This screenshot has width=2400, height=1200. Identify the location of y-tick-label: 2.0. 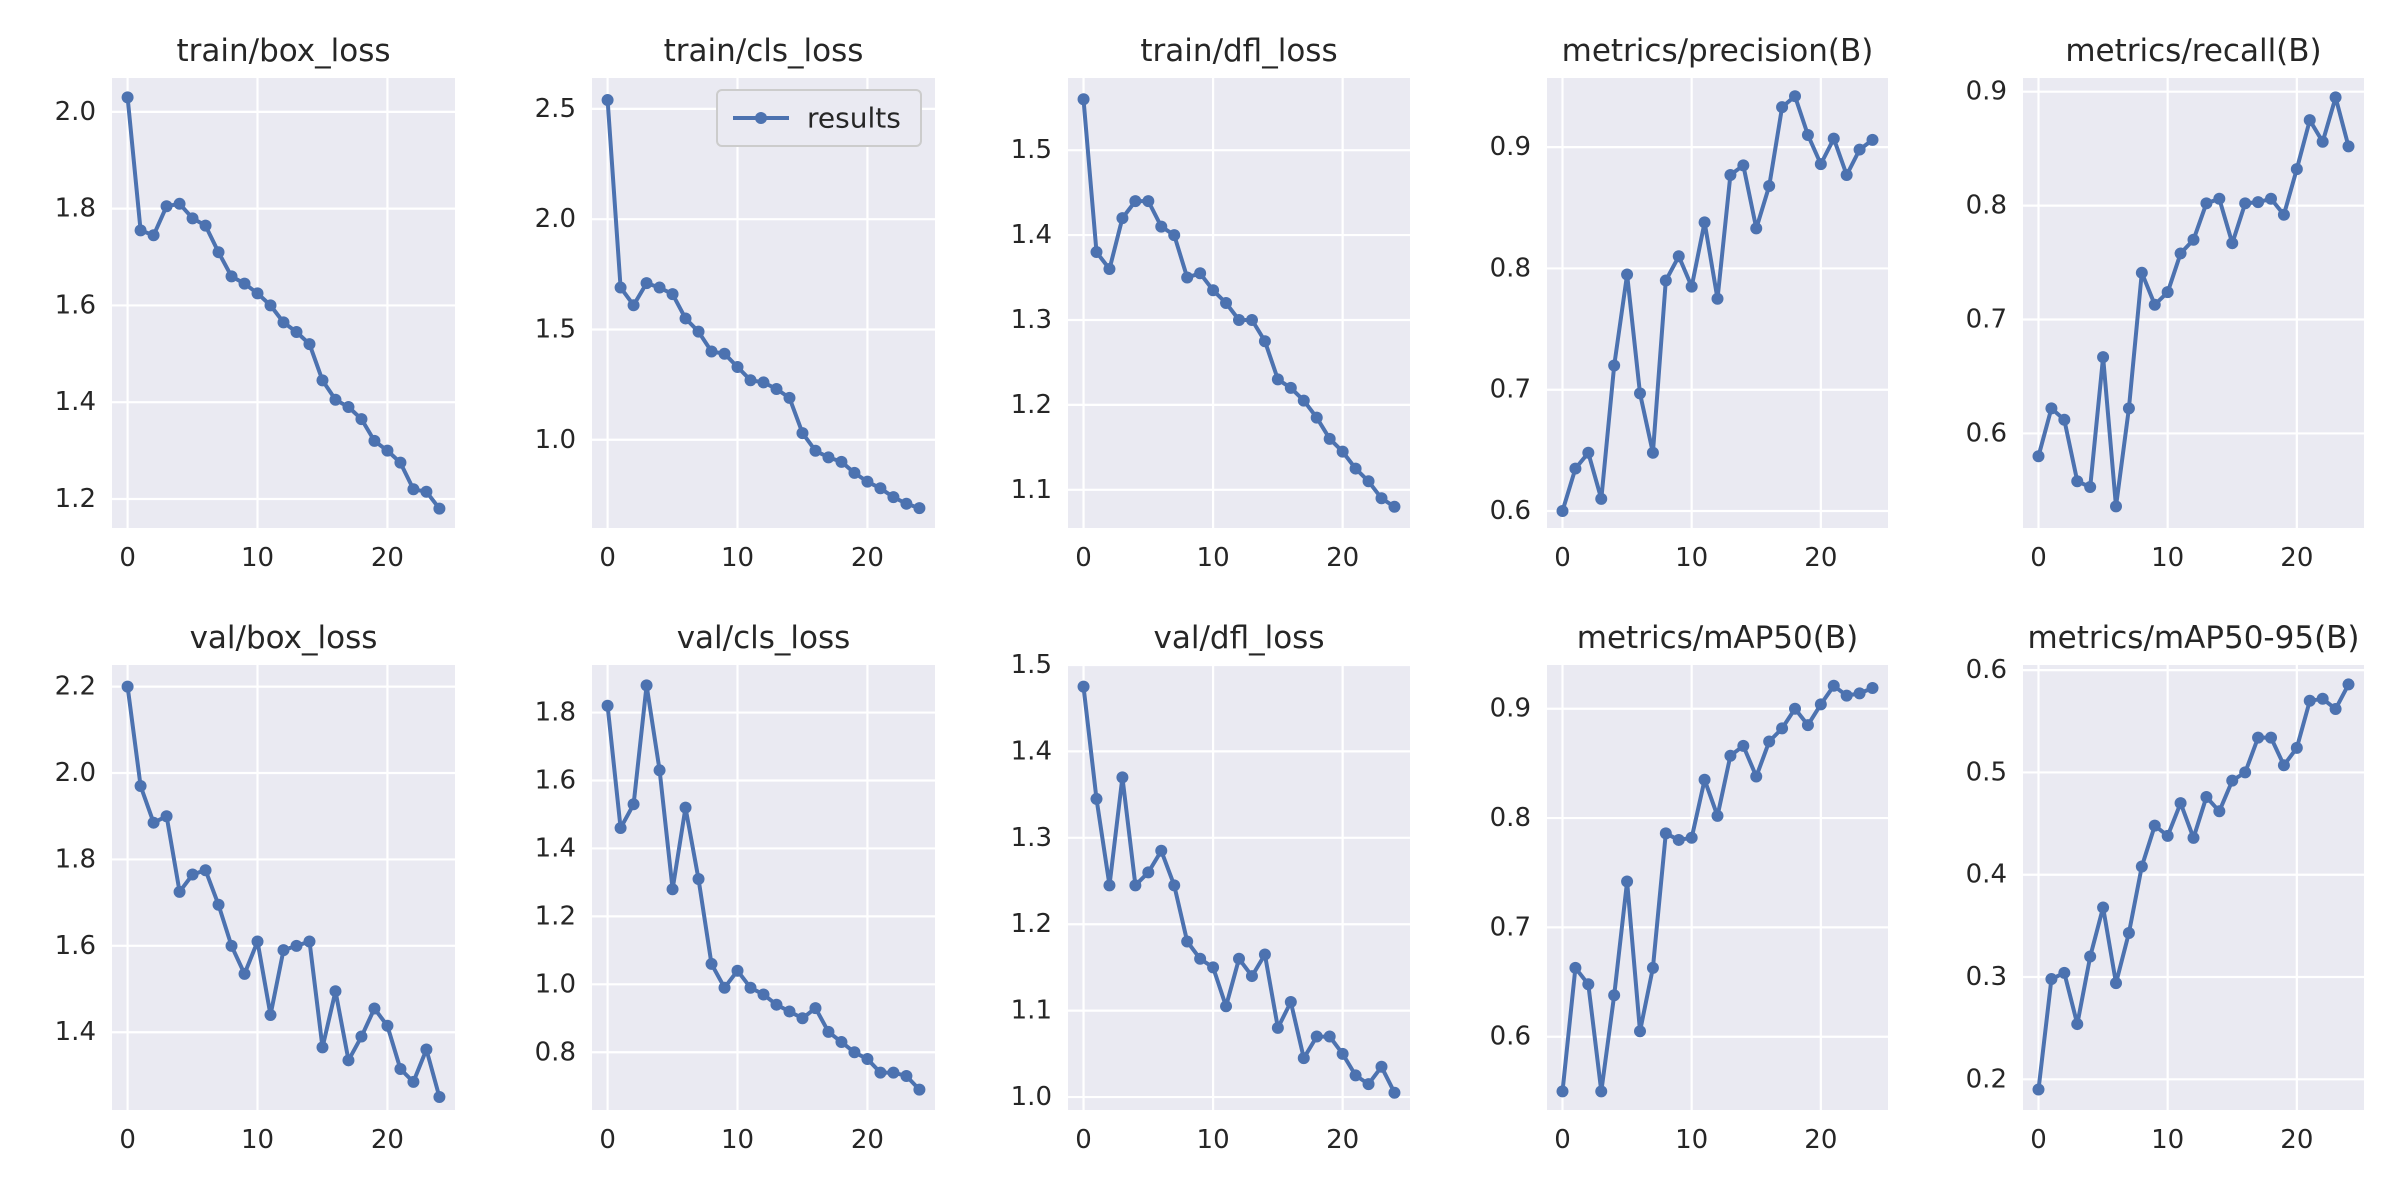
(75, 112).